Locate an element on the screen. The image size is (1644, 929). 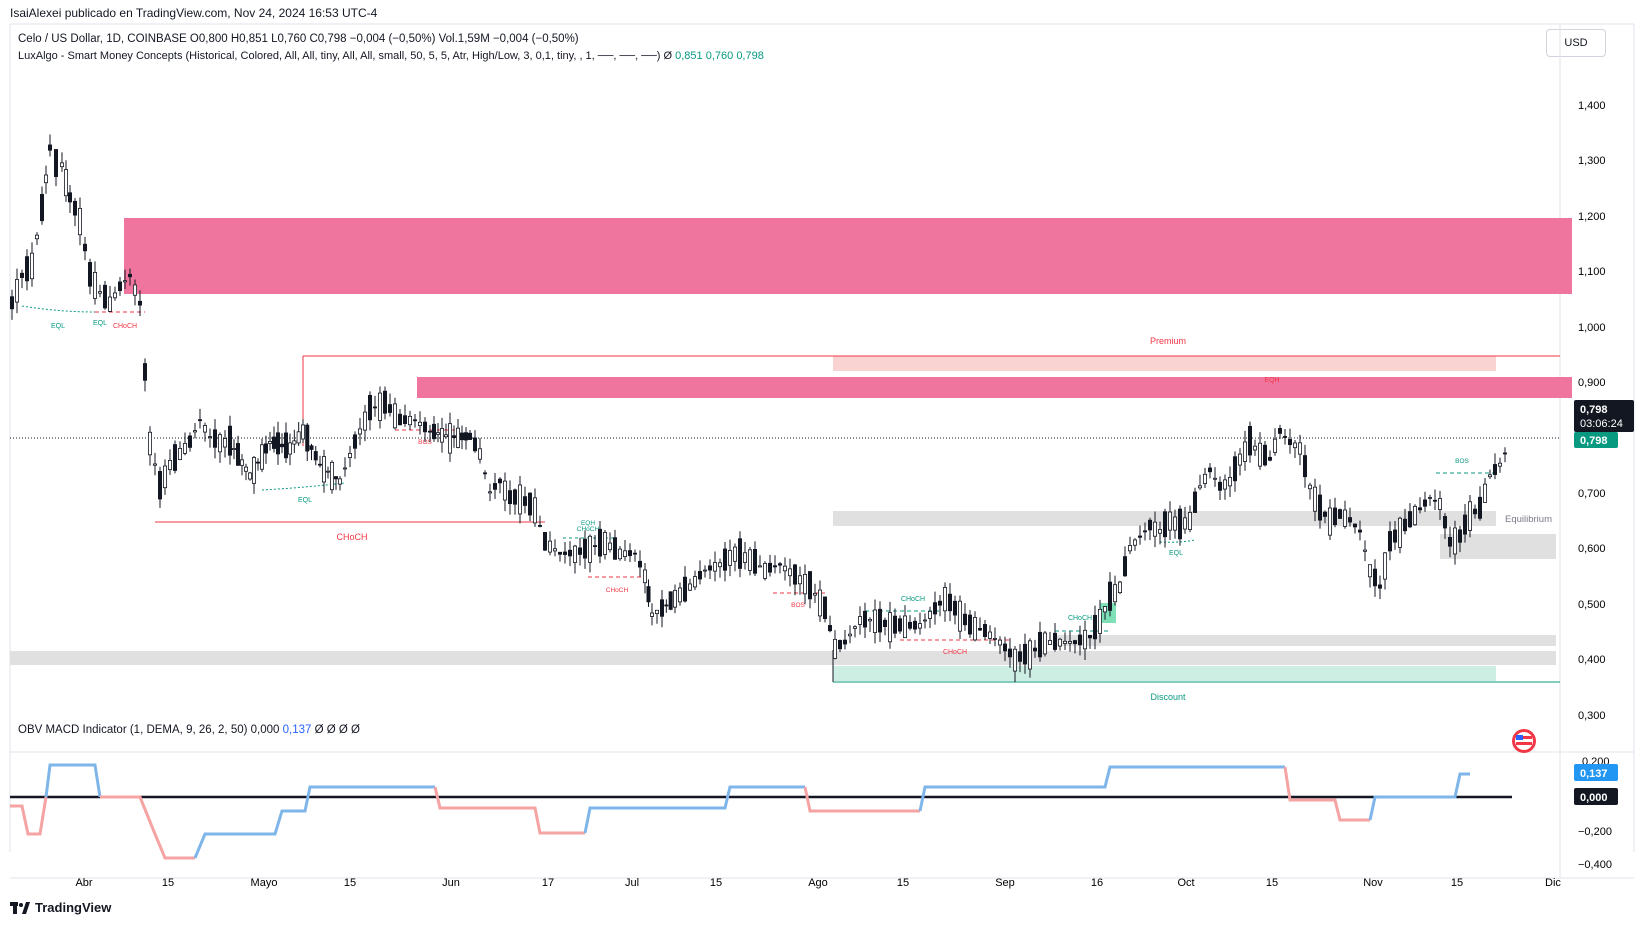
obv-value-1: 0,000 is located at coordinates (265, 730).